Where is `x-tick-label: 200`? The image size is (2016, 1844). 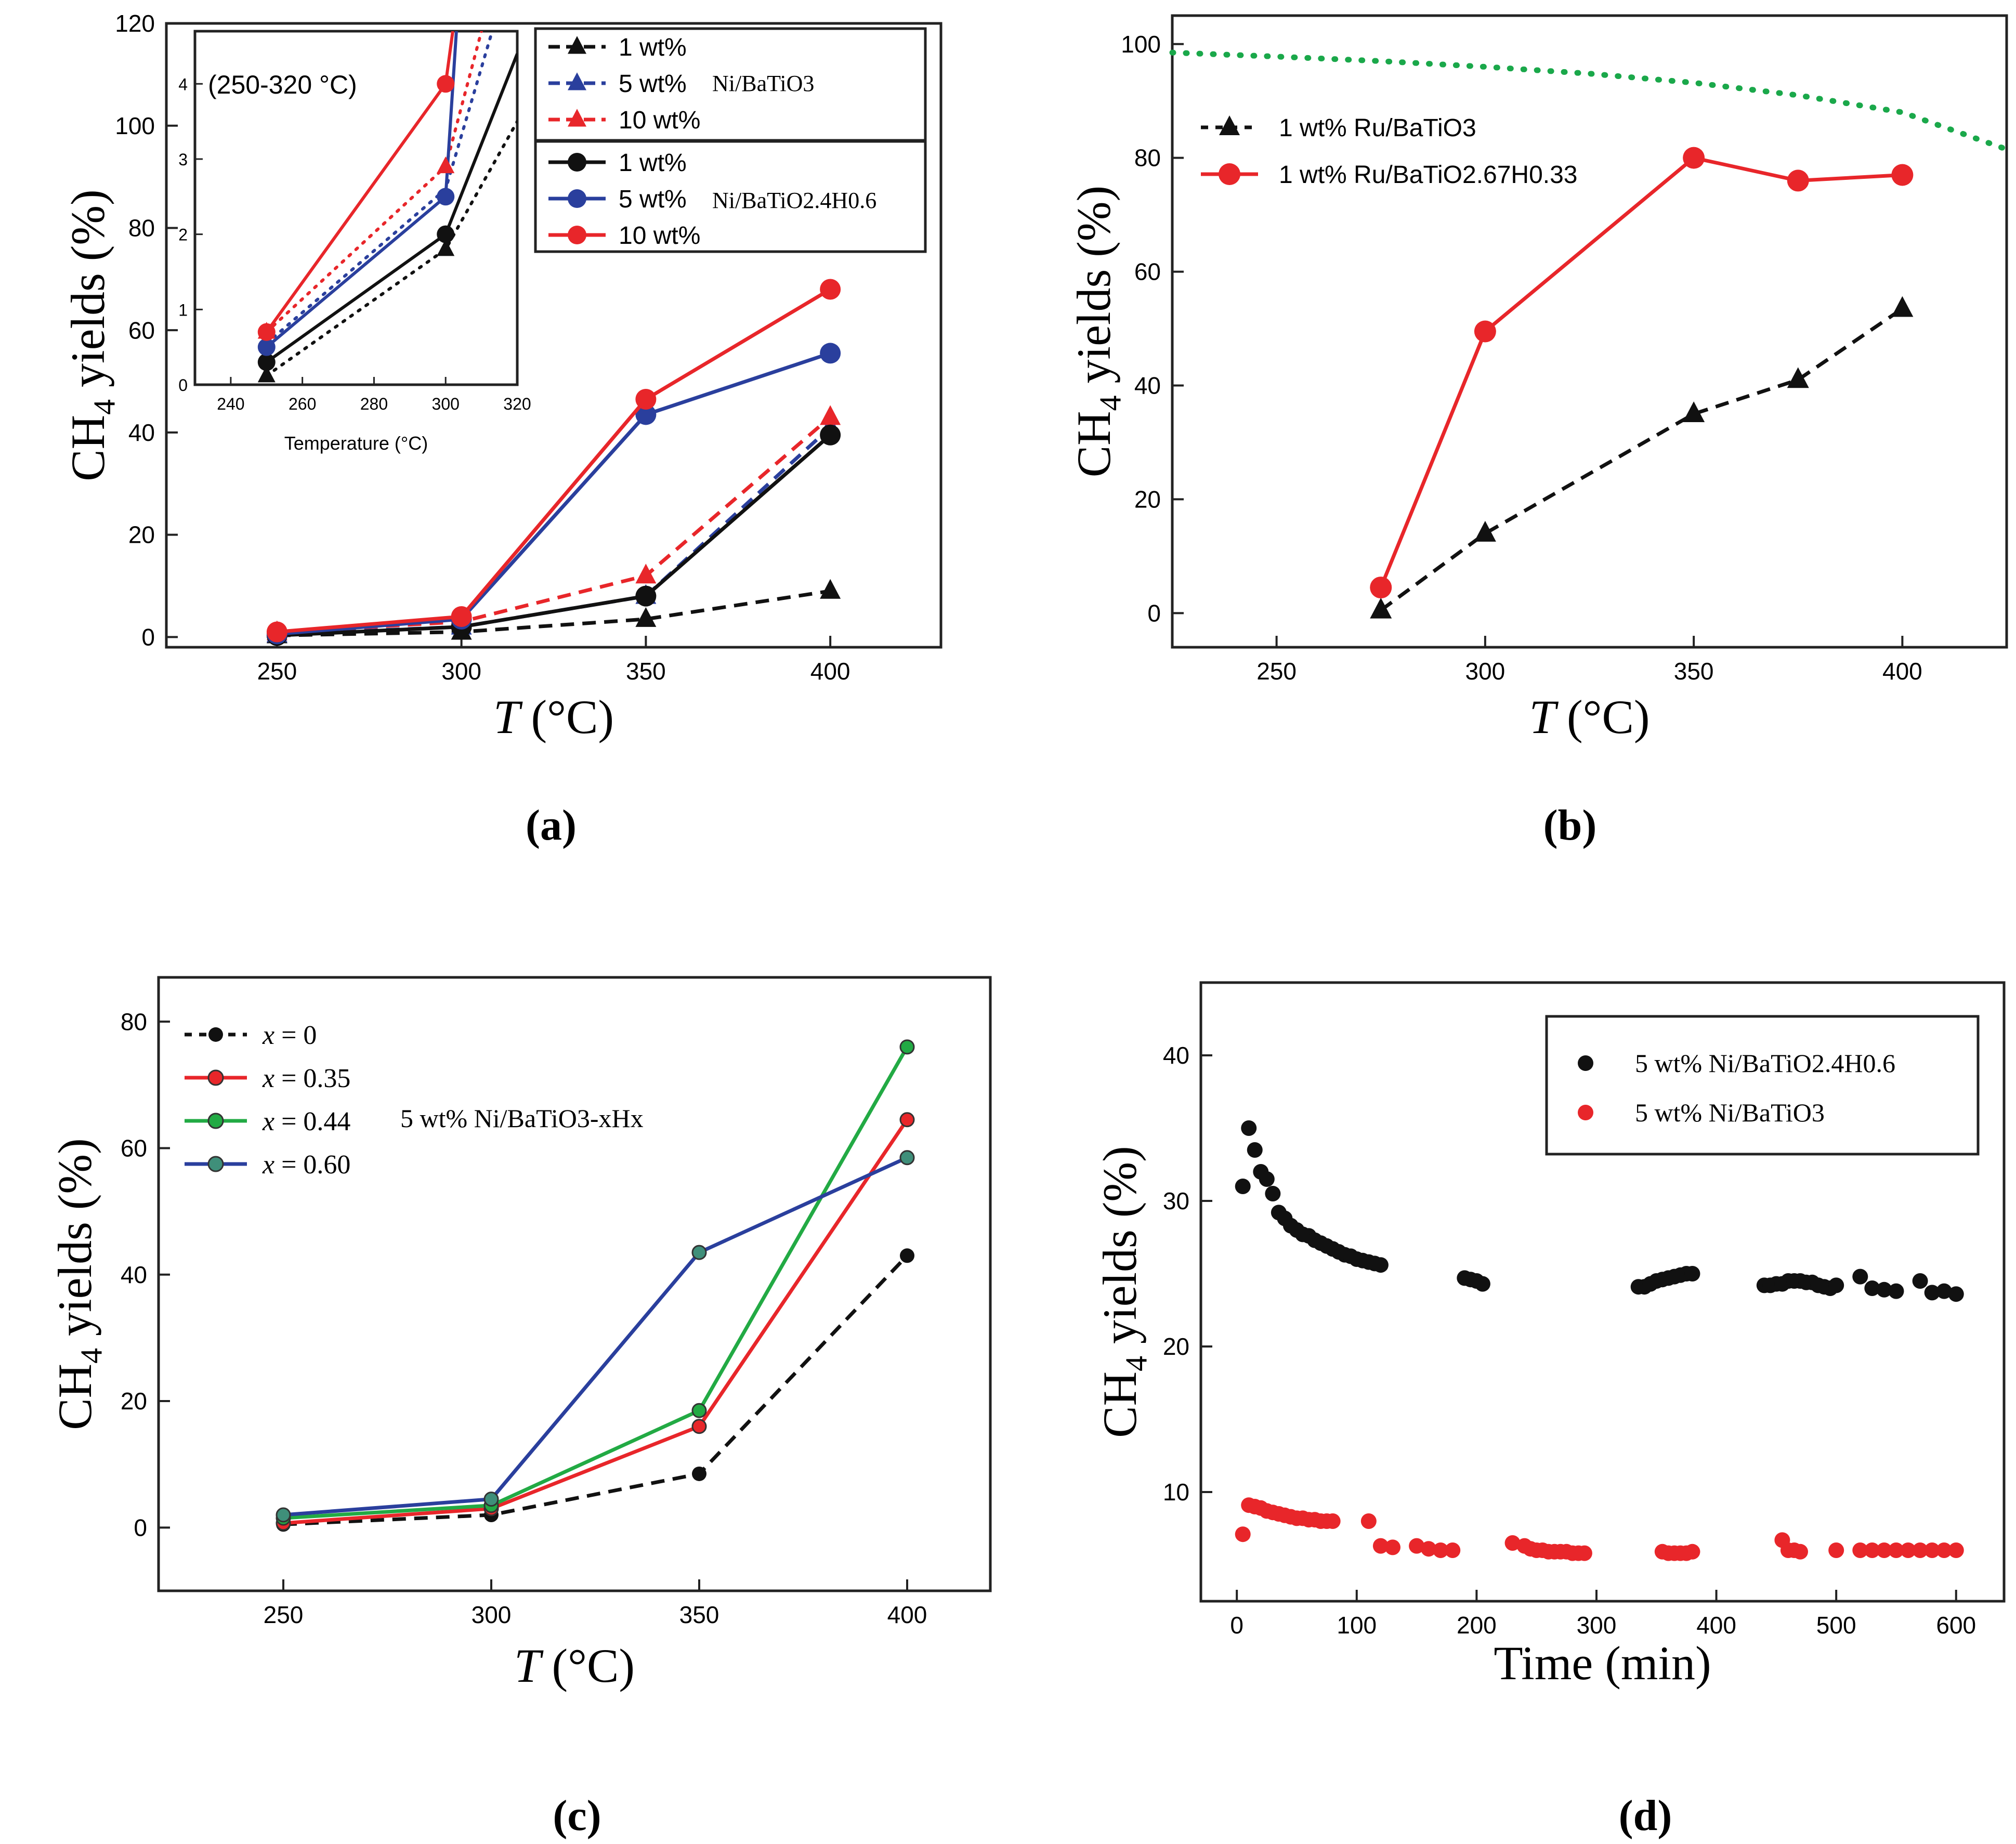
x-tick-label: 200 is located at coordinates (1477, 1625).